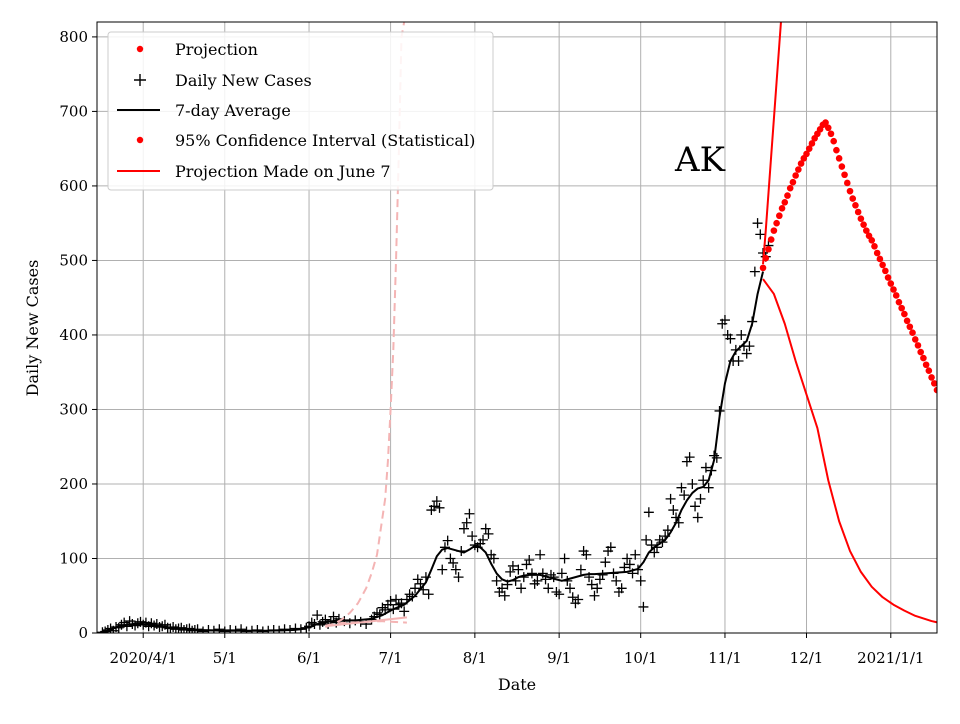  Describe the element at coordinates (475, 658) in the screenshot. I see `x-tick-label: 8/1` at that location.